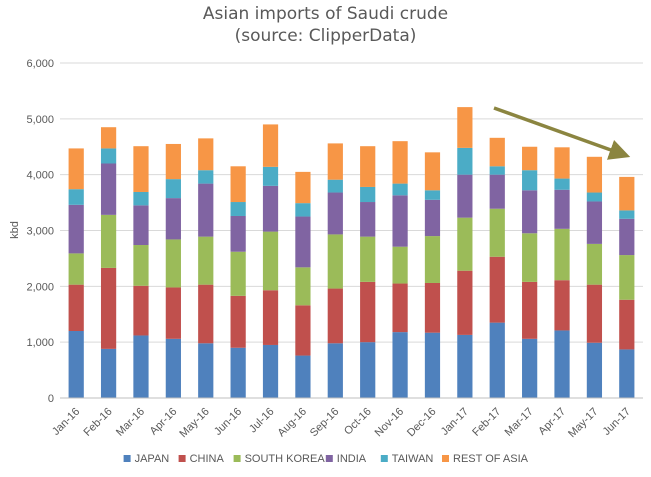 Image resolution: width=651 pixels, height=477 pixels. Describe the element at coordinates (406, 459) in the screenshot. I see `legend-item: TAIWAN` at that location.